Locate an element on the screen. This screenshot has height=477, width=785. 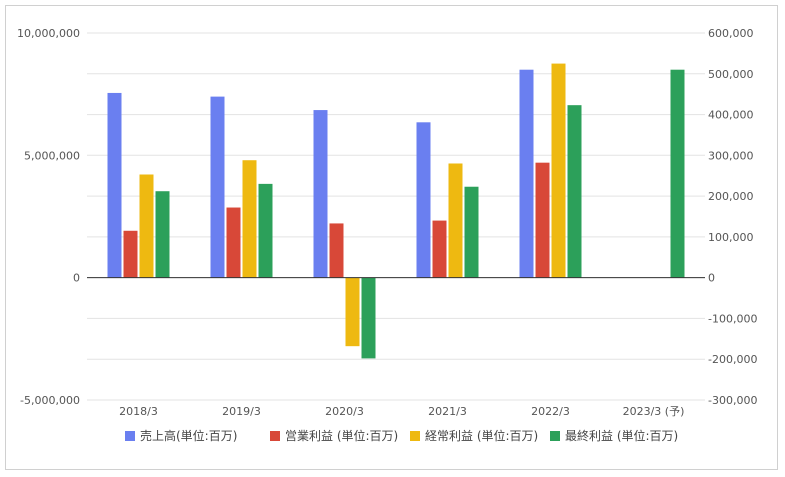
right-tick-label: 0 is located at coordinates (711, 278).